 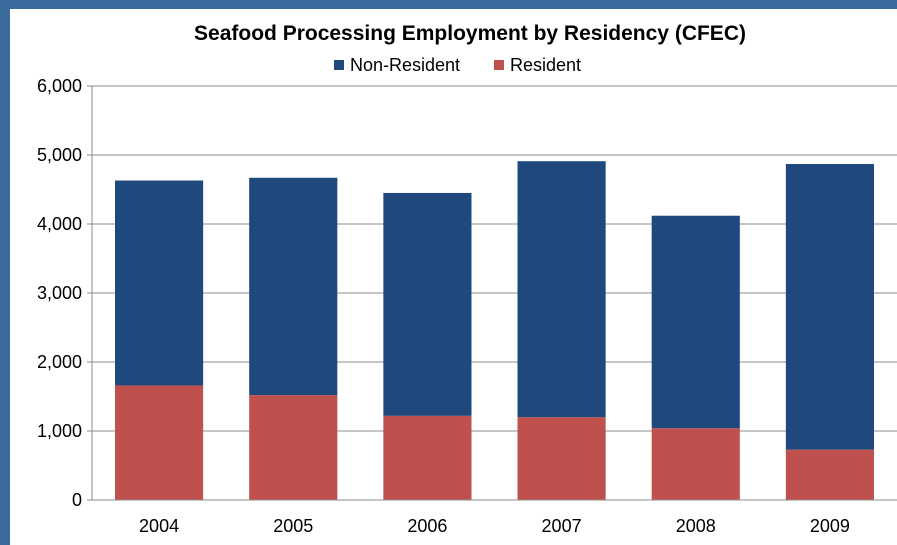 What do you see at coordinates (77, 500) in the screenshot?
I see `y-tick-label-0: 0` at bounding box center [77, 500].